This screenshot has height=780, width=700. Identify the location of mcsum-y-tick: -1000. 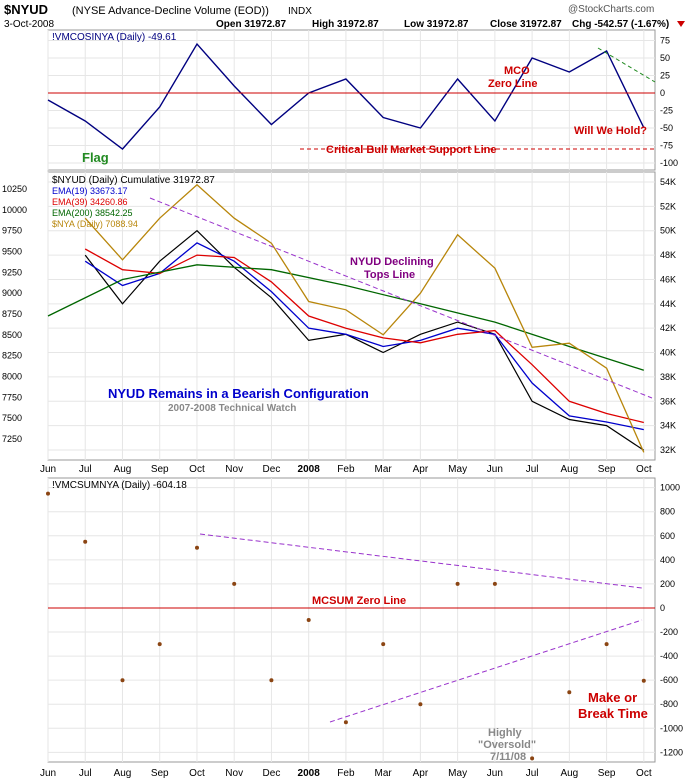
(671, 728).